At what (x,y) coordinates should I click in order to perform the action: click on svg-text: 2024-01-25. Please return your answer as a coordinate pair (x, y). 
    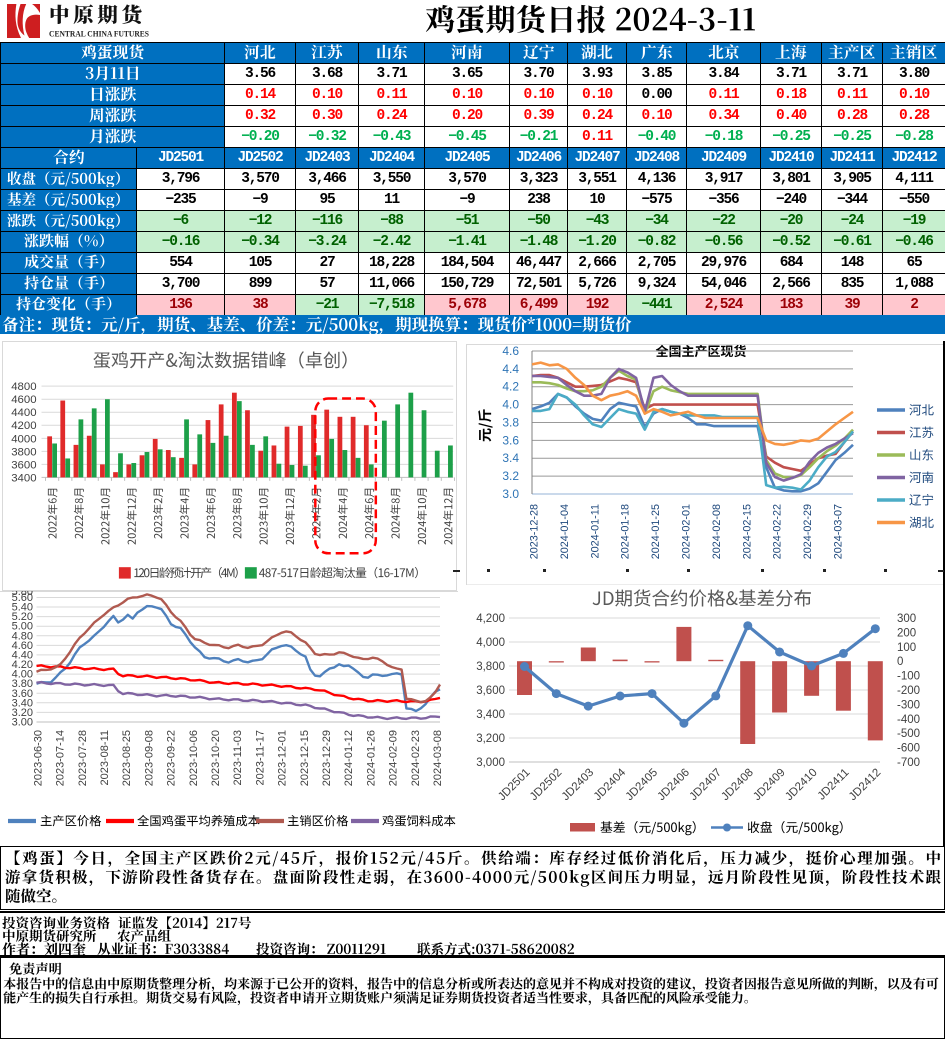
    Looking at the image, I should click on (656, 531).